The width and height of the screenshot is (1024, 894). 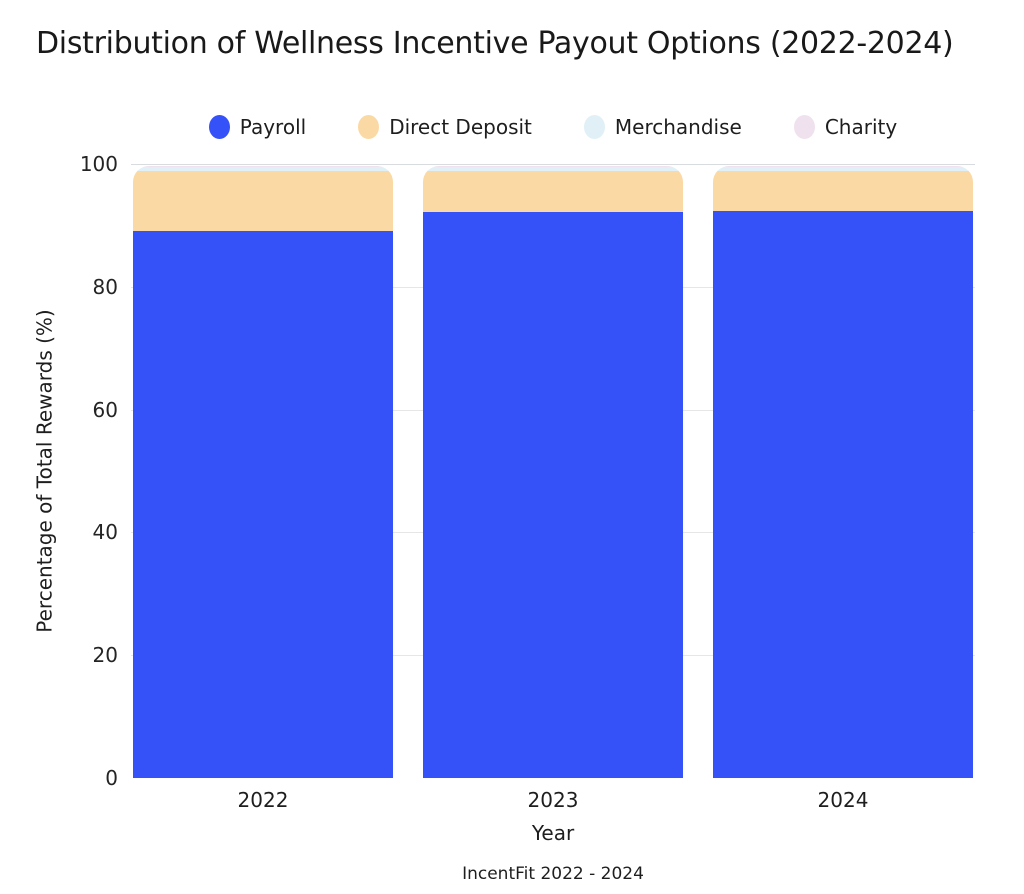 I want to click on x-tick-label-2022: 2022, so click(x=263, y=800).